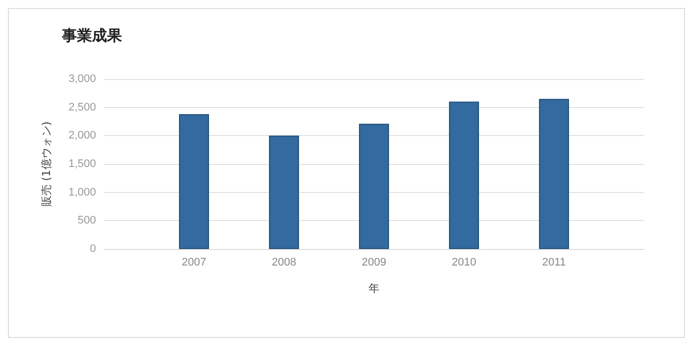  What do you see at coordinates (374, 288) in the screenshot?
I see `x-axis-title: 年` at bounding box center [374, 288].